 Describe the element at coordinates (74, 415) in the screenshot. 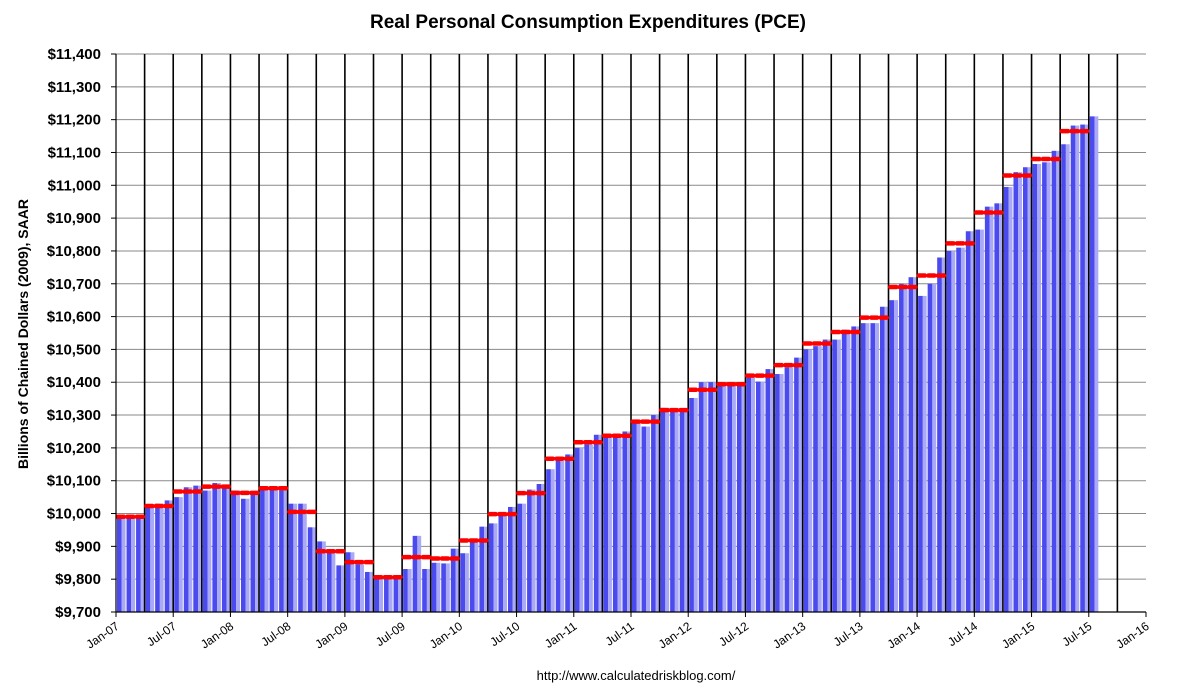

I see `y-tick-label: $10,300` at that location.